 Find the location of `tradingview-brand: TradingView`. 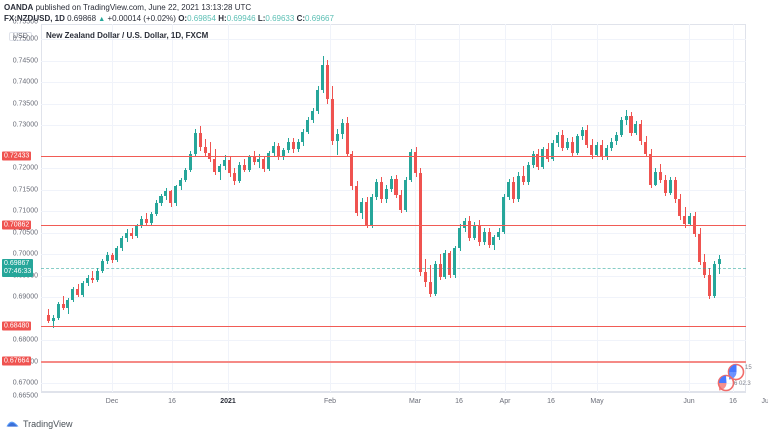

tradingview-brand: TradingView is located at coordinates (39, 424).